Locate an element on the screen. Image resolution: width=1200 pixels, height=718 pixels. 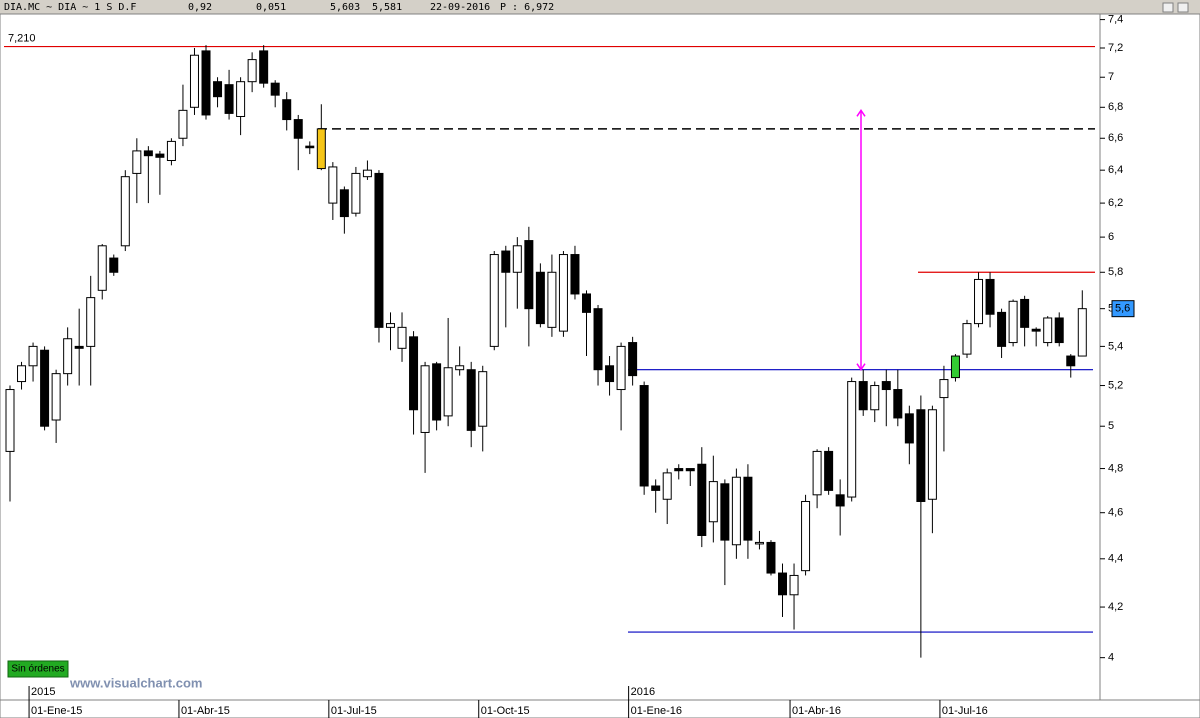
x-tick-label: 01-Ene-15 is located at coordinates (56, 711).